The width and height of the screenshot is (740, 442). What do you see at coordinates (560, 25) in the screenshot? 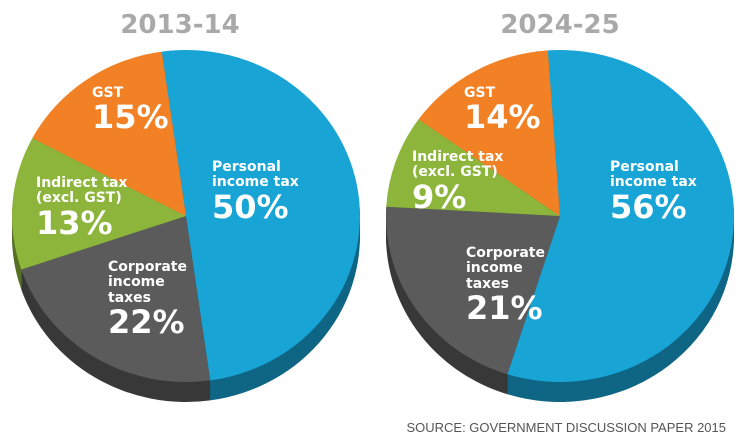
I see `pie-title-2: 2024-25` at bounding box center [560, 25].